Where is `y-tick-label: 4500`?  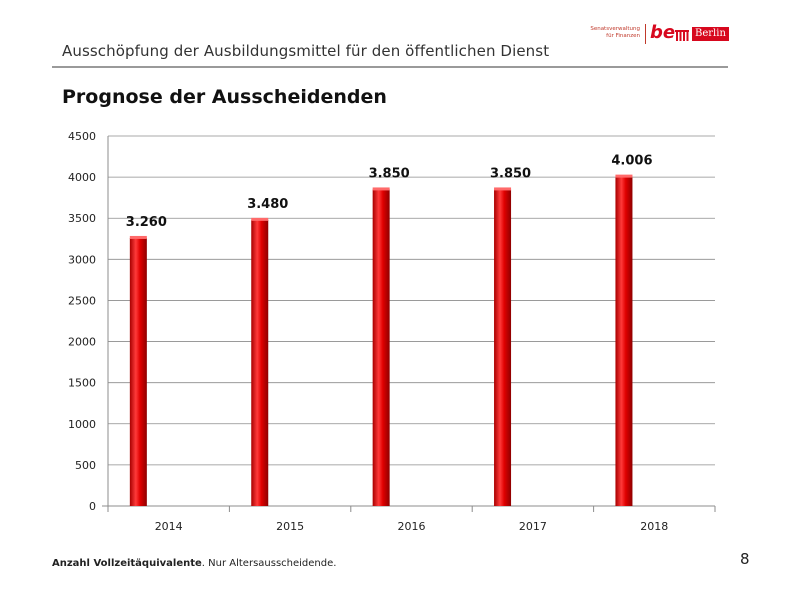
y-tick-label: 4500 is located at coordinates (82, 136).